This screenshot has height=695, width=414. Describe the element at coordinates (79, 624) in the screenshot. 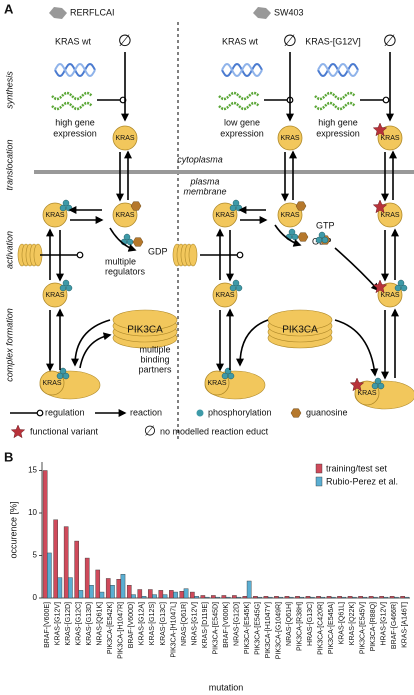

I see `x-tick-label: KRAS-[G12C]` at that location.